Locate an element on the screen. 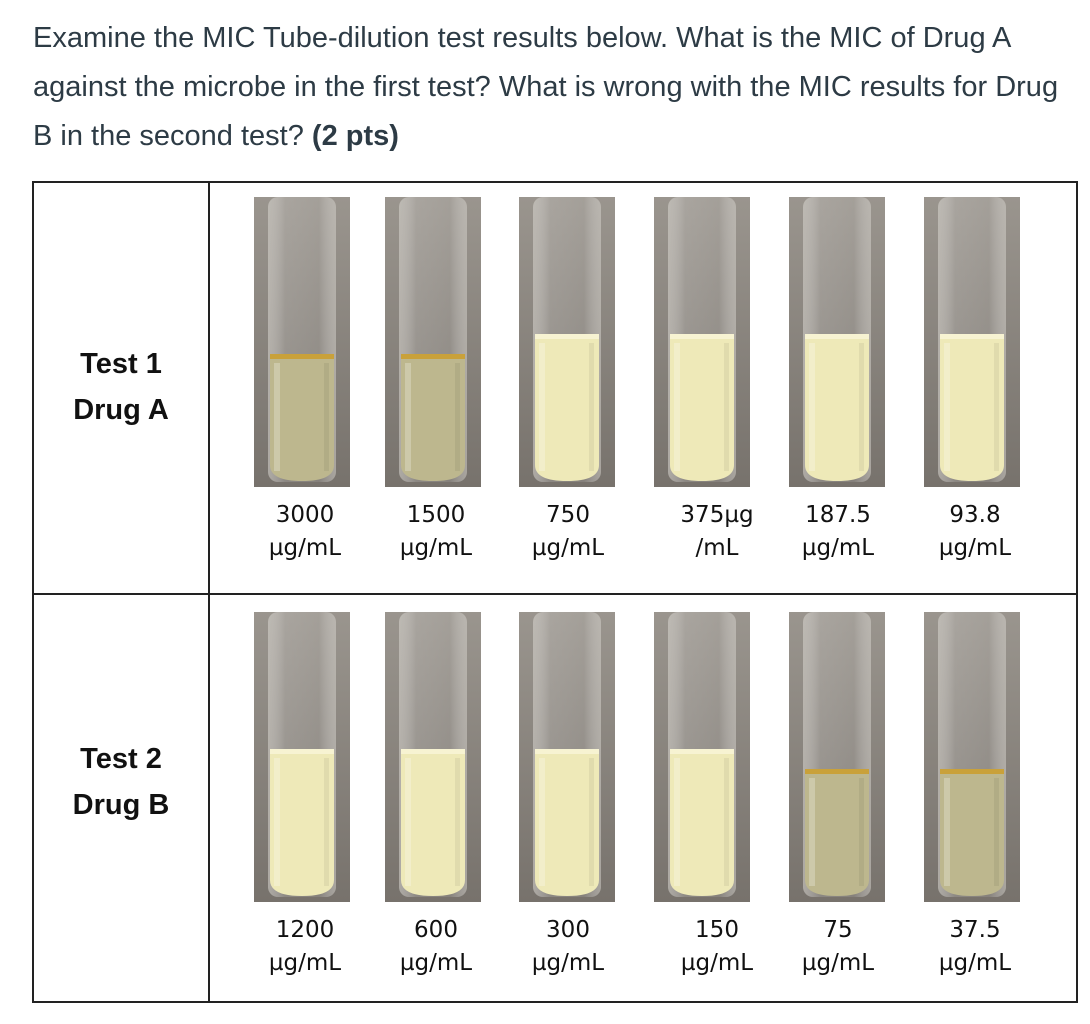 This screenshot has height=1024, width=1090. test2-label-line2: Drug B is located at coordinates (121, 805).